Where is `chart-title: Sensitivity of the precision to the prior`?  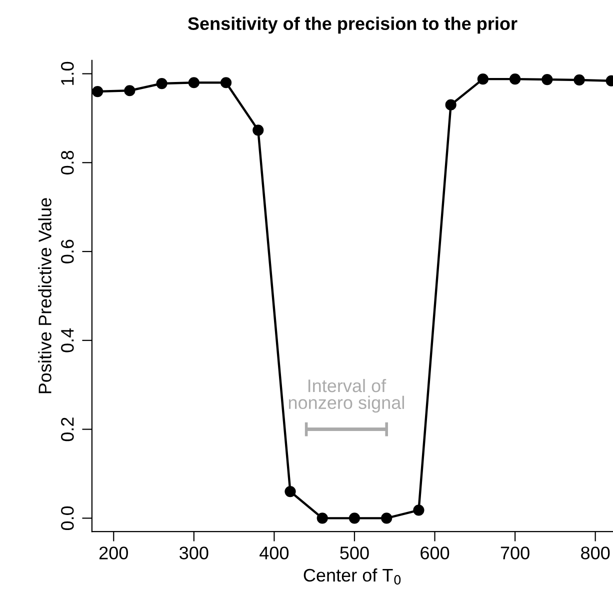
chart-title: Sensitivity of the precision to the prior is located at coordinates (353, 25).